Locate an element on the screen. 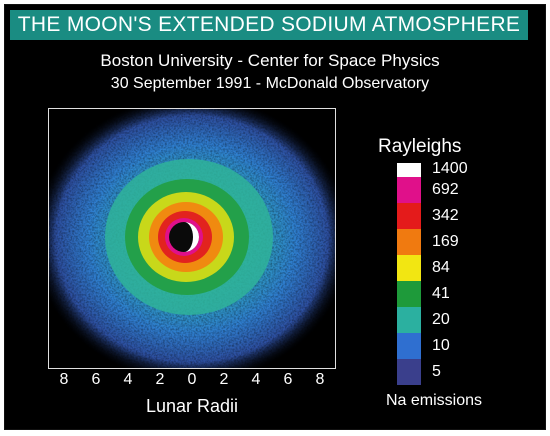 The width and height of the screenshot is (550, 436). color-scale-label: 1400 is located at coordinates (450, 168).